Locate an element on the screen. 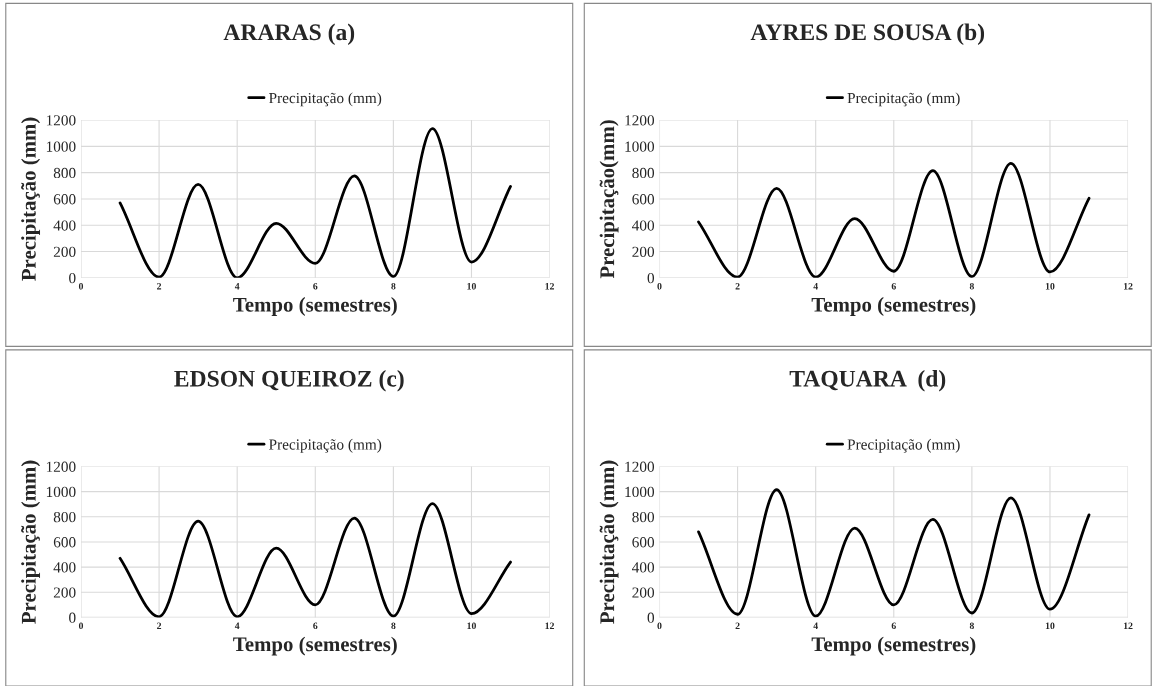 The image size is (1157, 686). chart-title: AYRES DE SOUSA (b) is located at coordinates (867, 34).